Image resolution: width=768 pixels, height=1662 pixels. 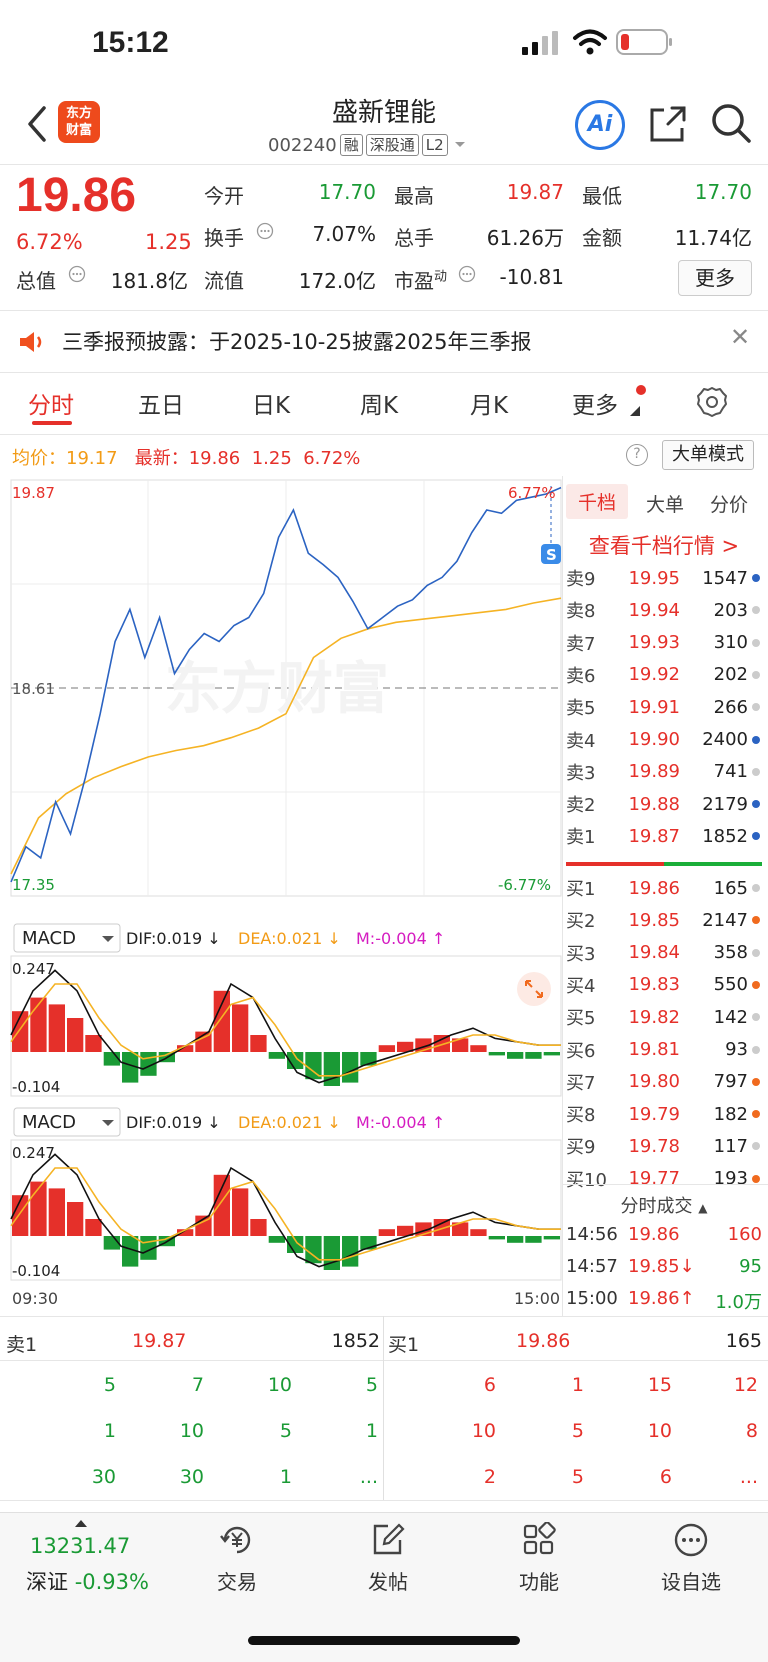 I want to click on stock-code-row: 002240 融 深股通 L2, so click(x=368, y=145).